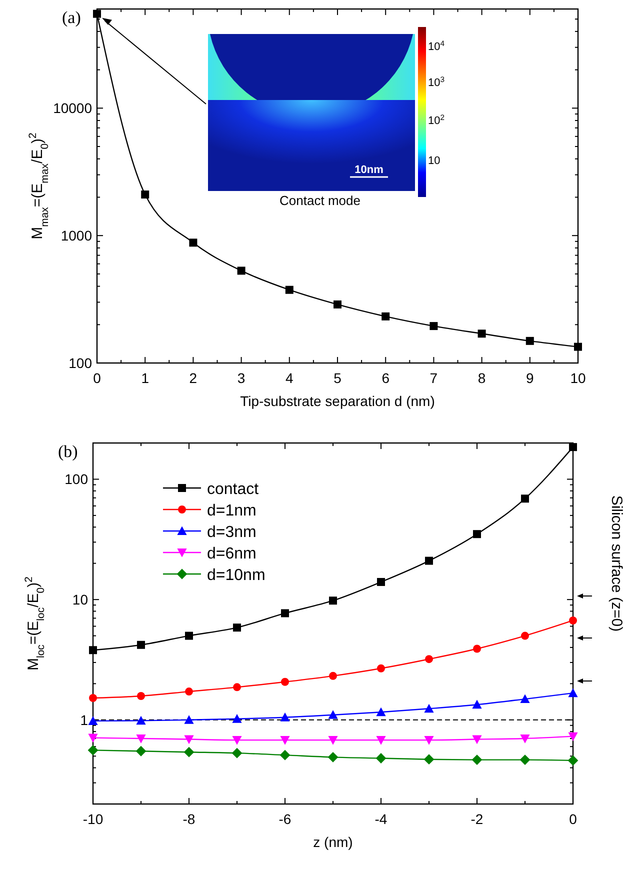 The width and height of the screenshot is (640, 869). What do you see at coordinates (434, 378) in the screenshot?
I see `x-tick-label: 7` at bounding box center [434, 378].